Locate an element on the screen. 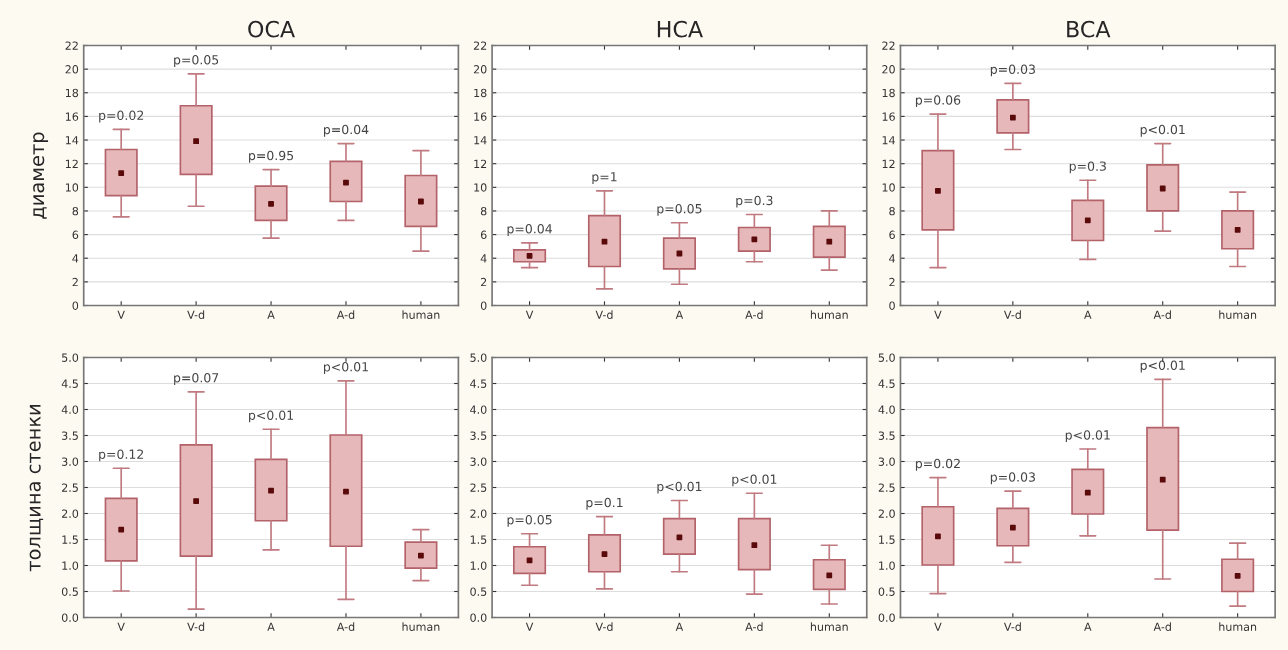 Image resolution: width=1288 pixels, height=650 pixels. annotation: p=0.3 is located at coordinates (754, 201).